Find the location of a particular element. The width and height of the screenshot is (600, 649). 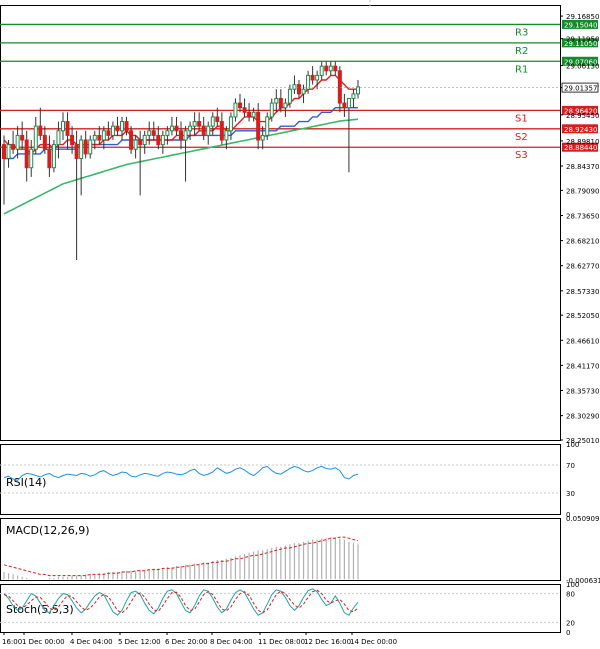

price-tick-label: 28.84370 is located at coordinates (582, 167).